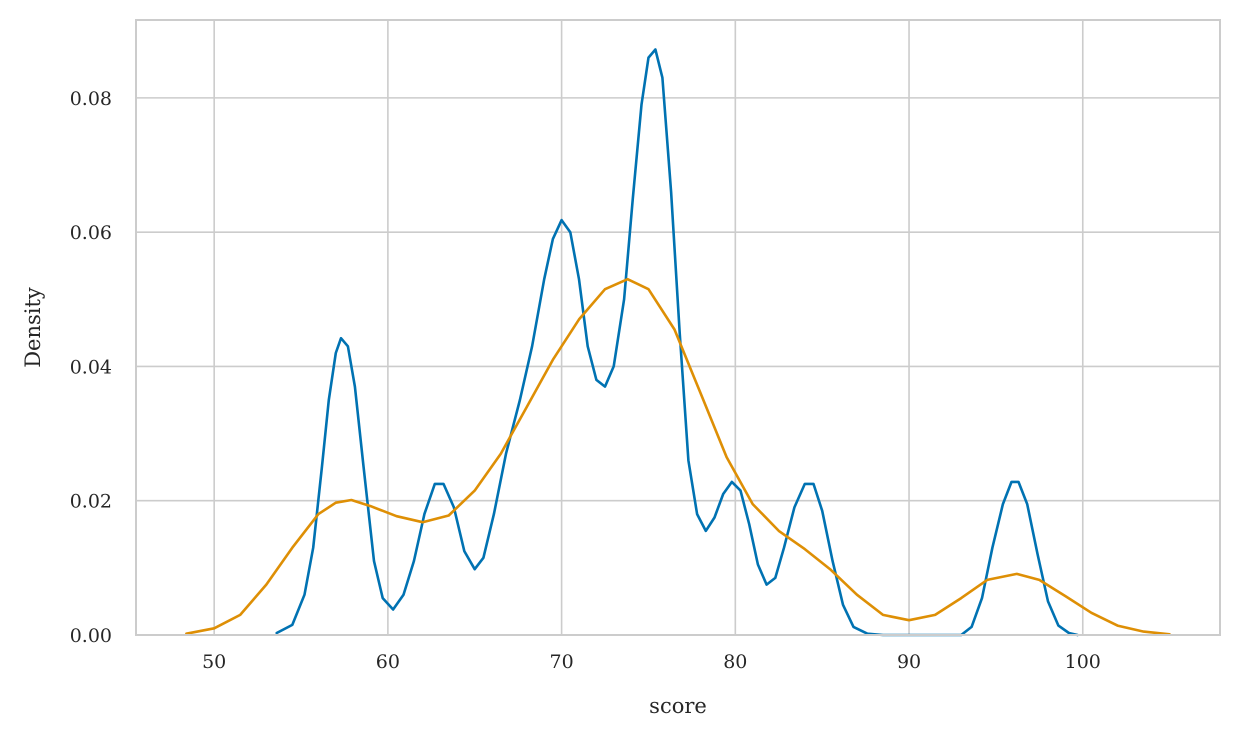  I want to click on y-tick-label: 0.06, so click(91, 233).